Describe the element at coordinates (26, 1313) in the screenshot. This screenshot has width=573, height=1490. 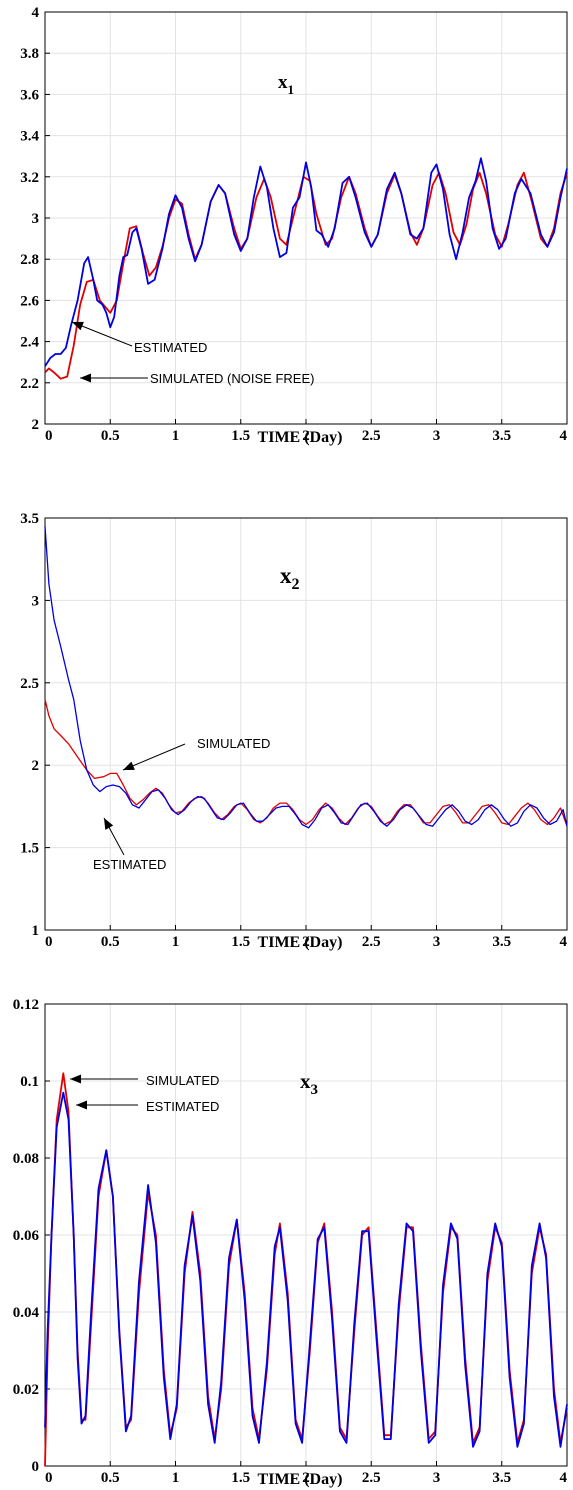
I see `y-tick-label: 0.04` at that location.